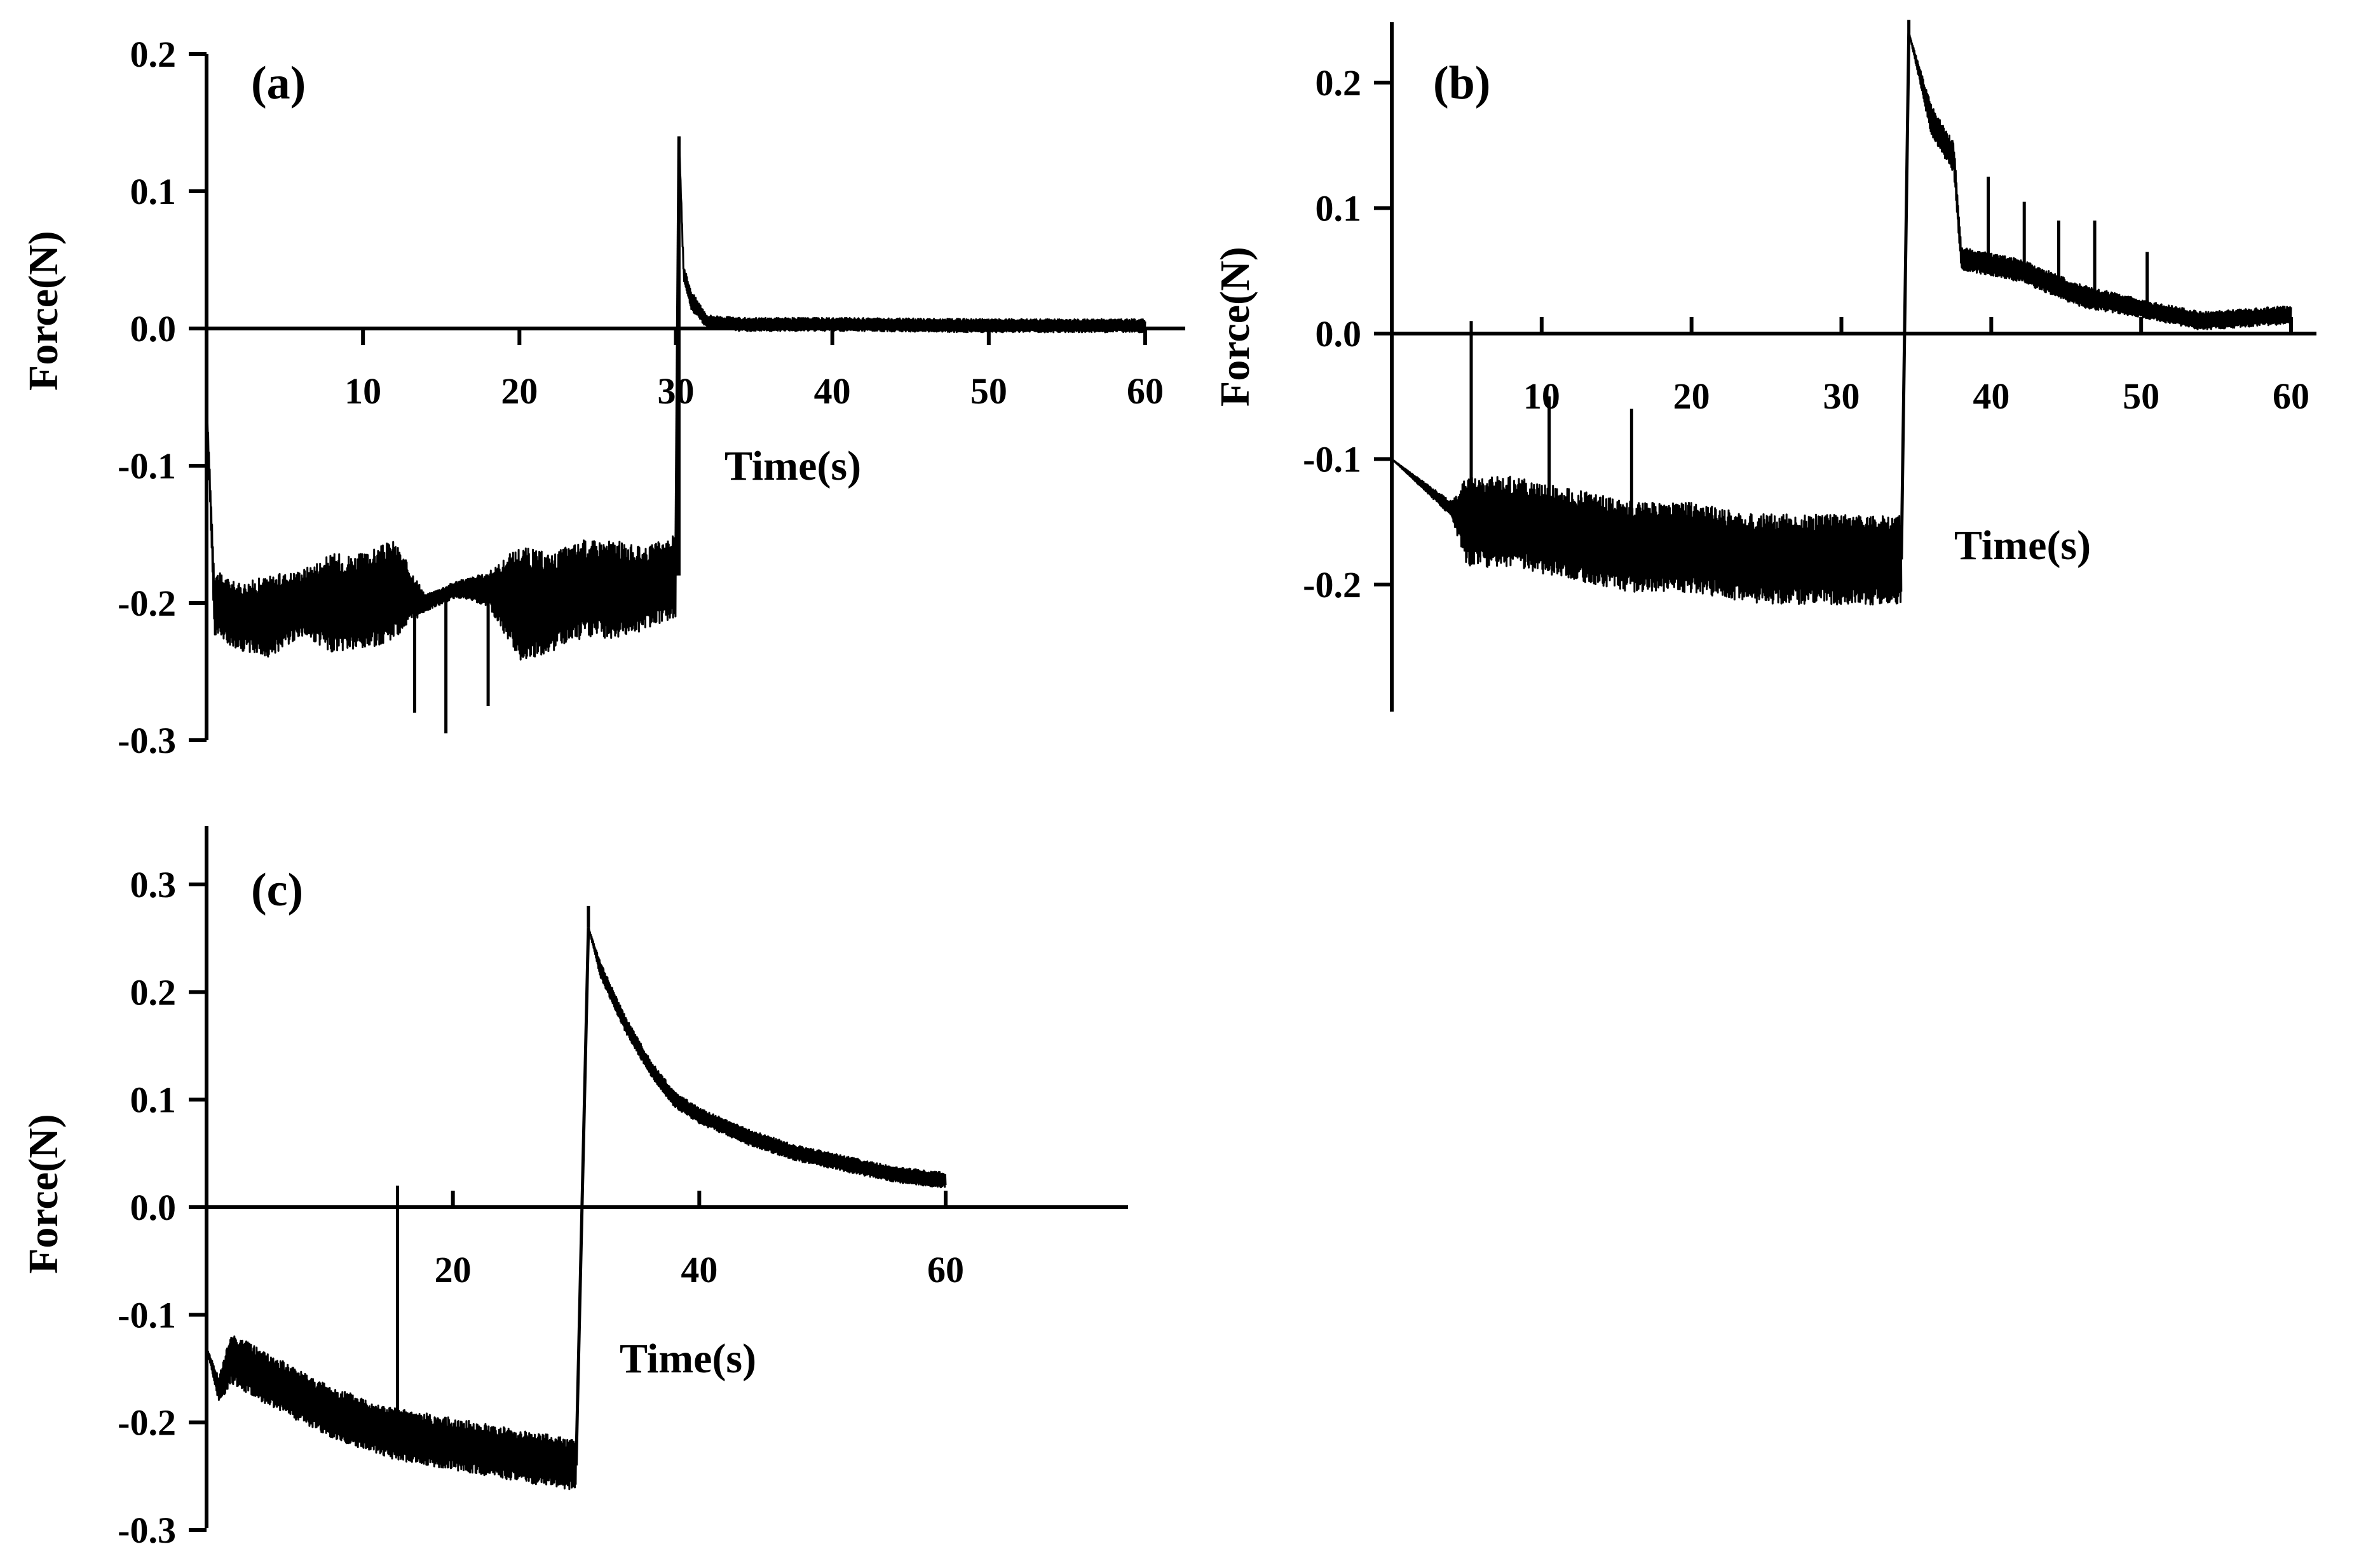 Image resolution: width=2380 pixels, height=1556 pixels. I want to click on panel-c-xlabel: Time(s), so click(688, 1359).